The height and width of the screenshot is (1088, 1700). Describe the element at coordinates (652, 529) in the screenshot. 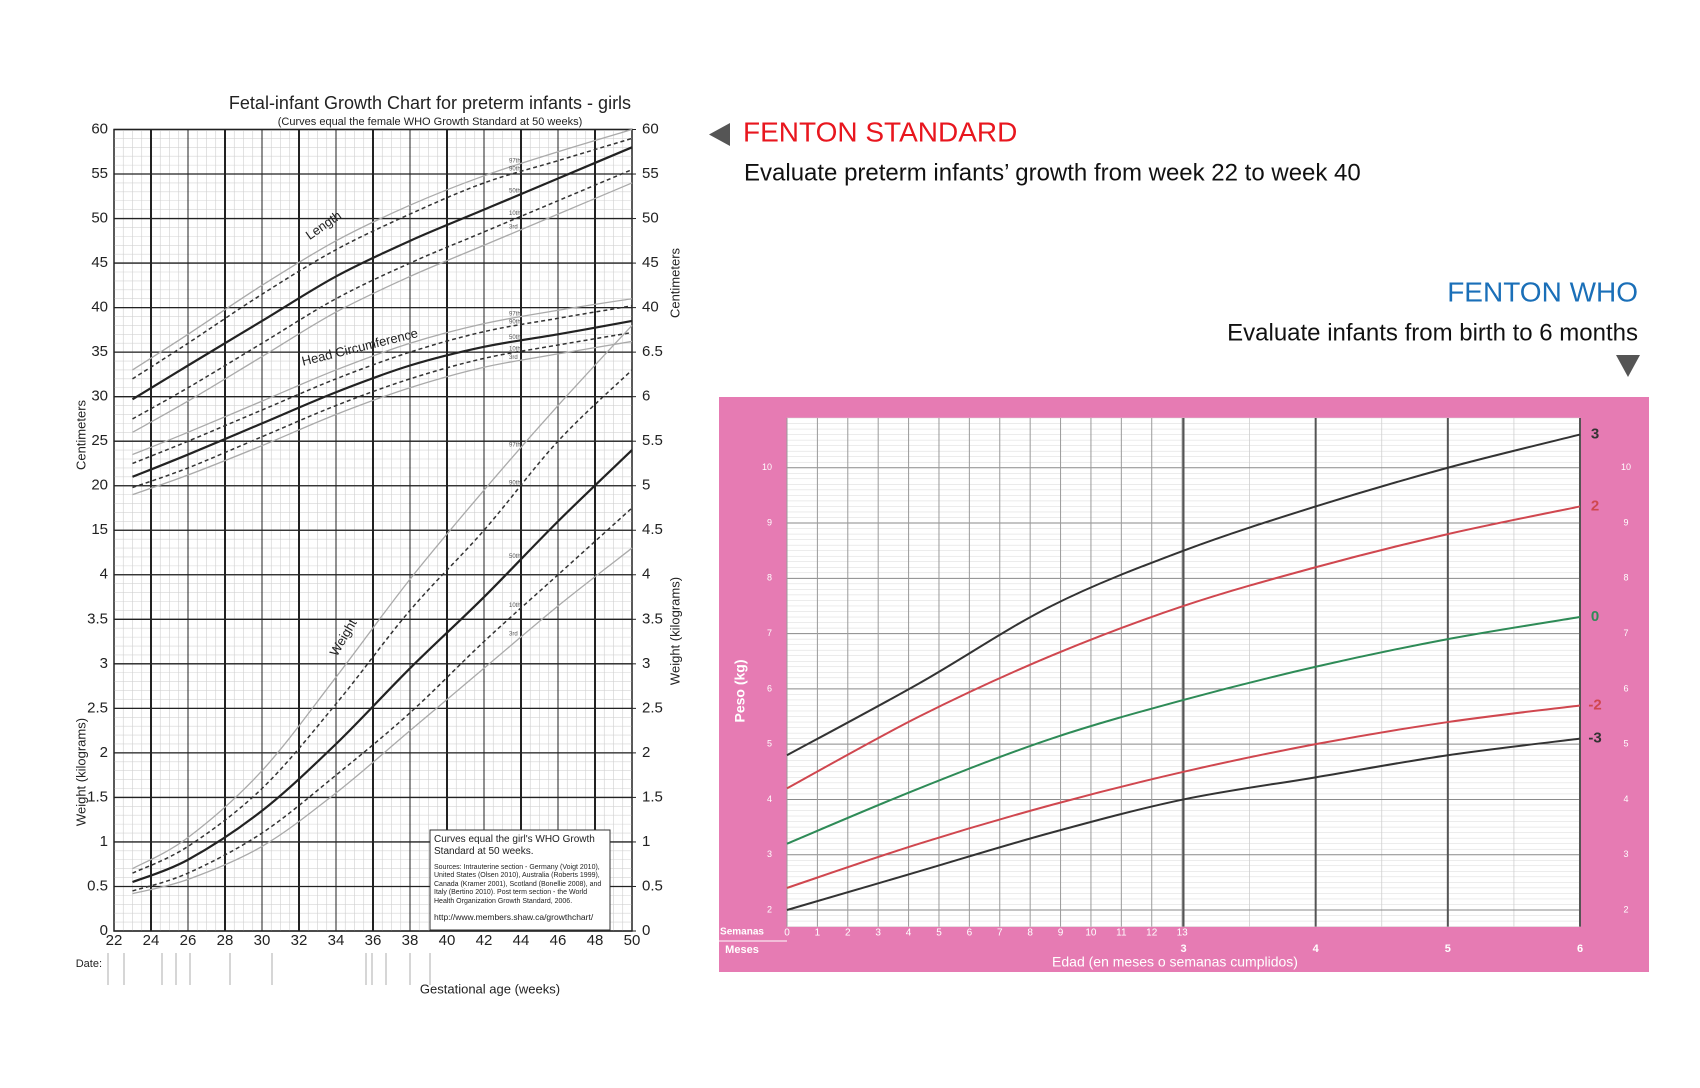

I see `right-y-tick-label: 4.5` at that location.